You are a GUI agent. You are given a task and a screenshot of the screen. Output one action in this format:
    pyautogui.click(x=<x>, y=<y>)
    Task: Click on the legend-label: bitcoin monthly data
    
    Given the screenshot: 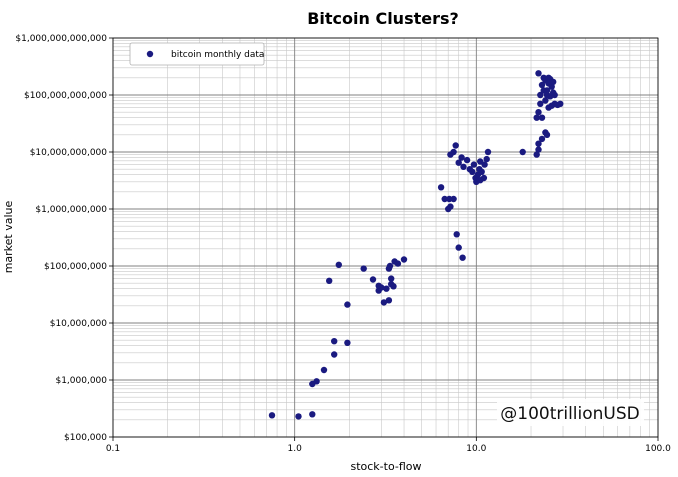 What is the action you would take?
    pyautogui.click(x=217, y=55)
    